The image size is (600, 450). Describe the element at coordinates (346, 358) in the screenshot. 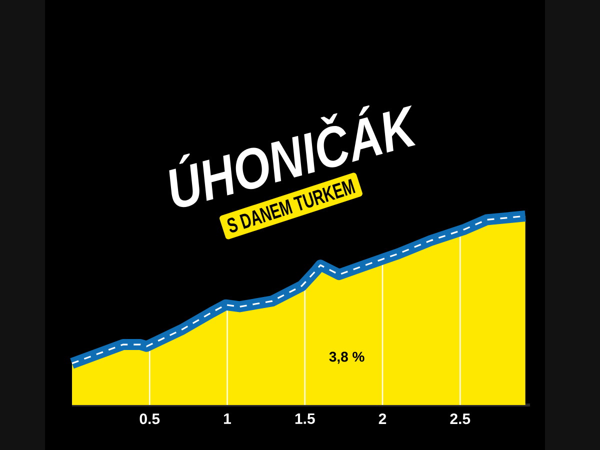

I see `annotation: 3,8 %` at that location.